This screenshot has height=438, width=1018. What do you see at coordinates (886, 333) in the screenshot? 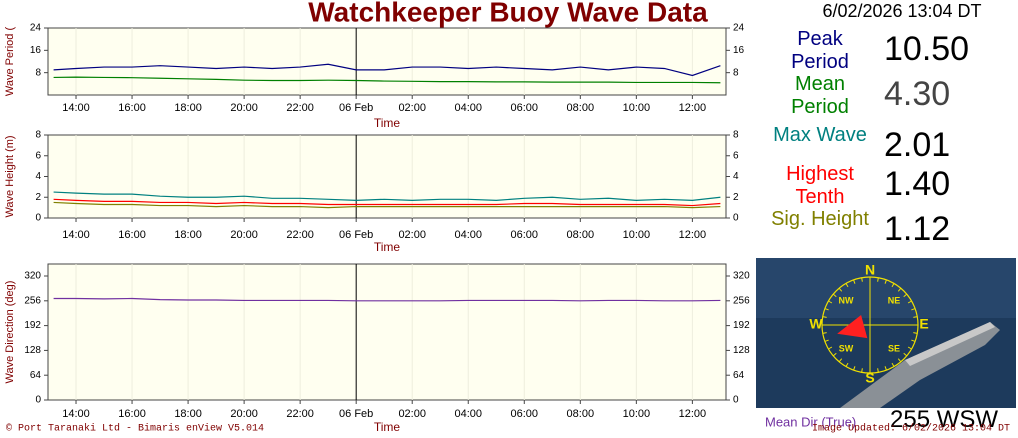
I see `compass-image` at bounding box center [886, 333].